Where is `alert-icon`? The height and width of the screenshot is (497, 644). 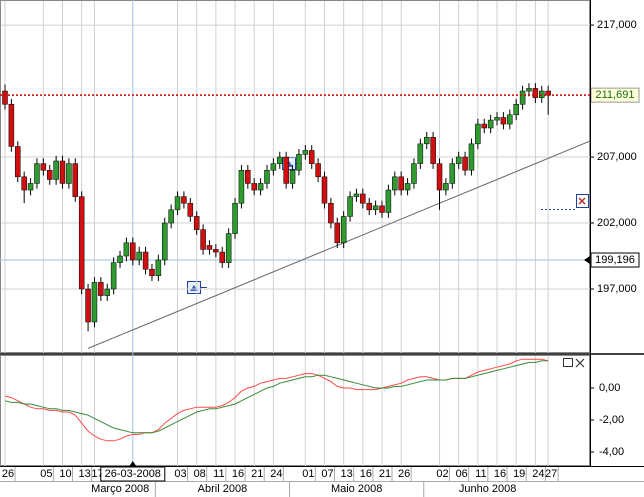 alert-icon is located at coordinates (197, 287).